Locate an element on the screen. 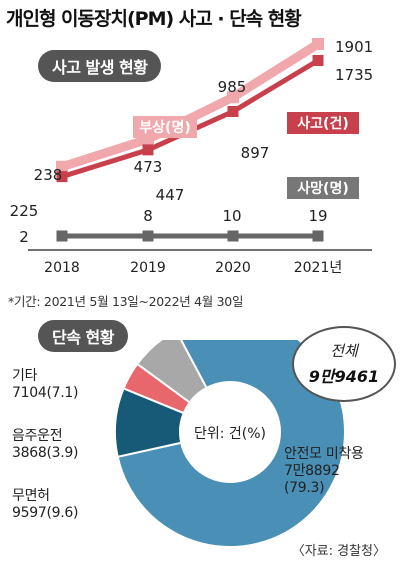 Image resolution: width=400 pixels, height=565 pixels. legend-label: 부상(명) is located at coordinates (164, 127).